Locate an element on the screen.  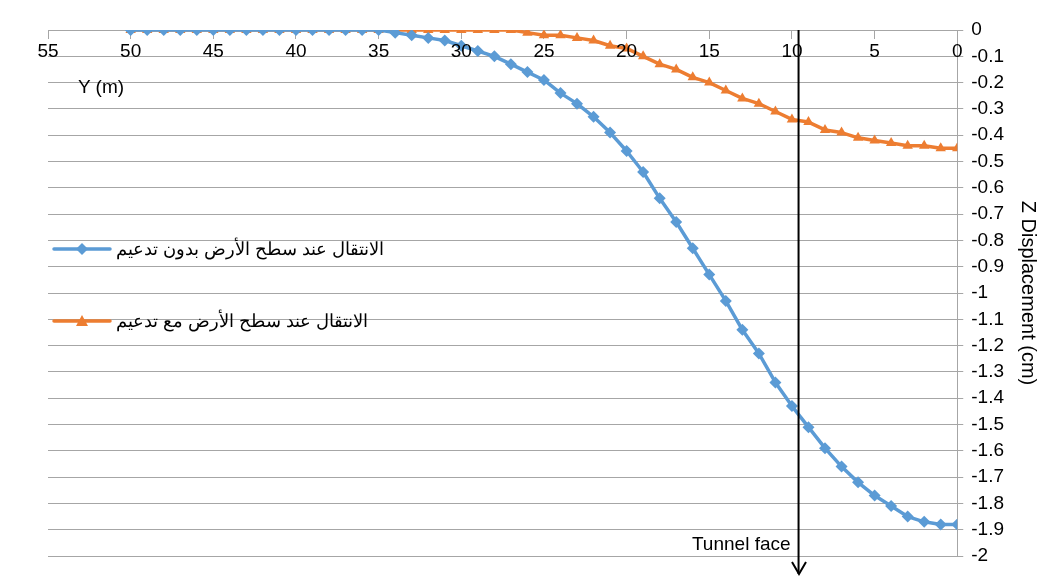
y-tick-label: -0.1 is located at coordinates (988, 55).